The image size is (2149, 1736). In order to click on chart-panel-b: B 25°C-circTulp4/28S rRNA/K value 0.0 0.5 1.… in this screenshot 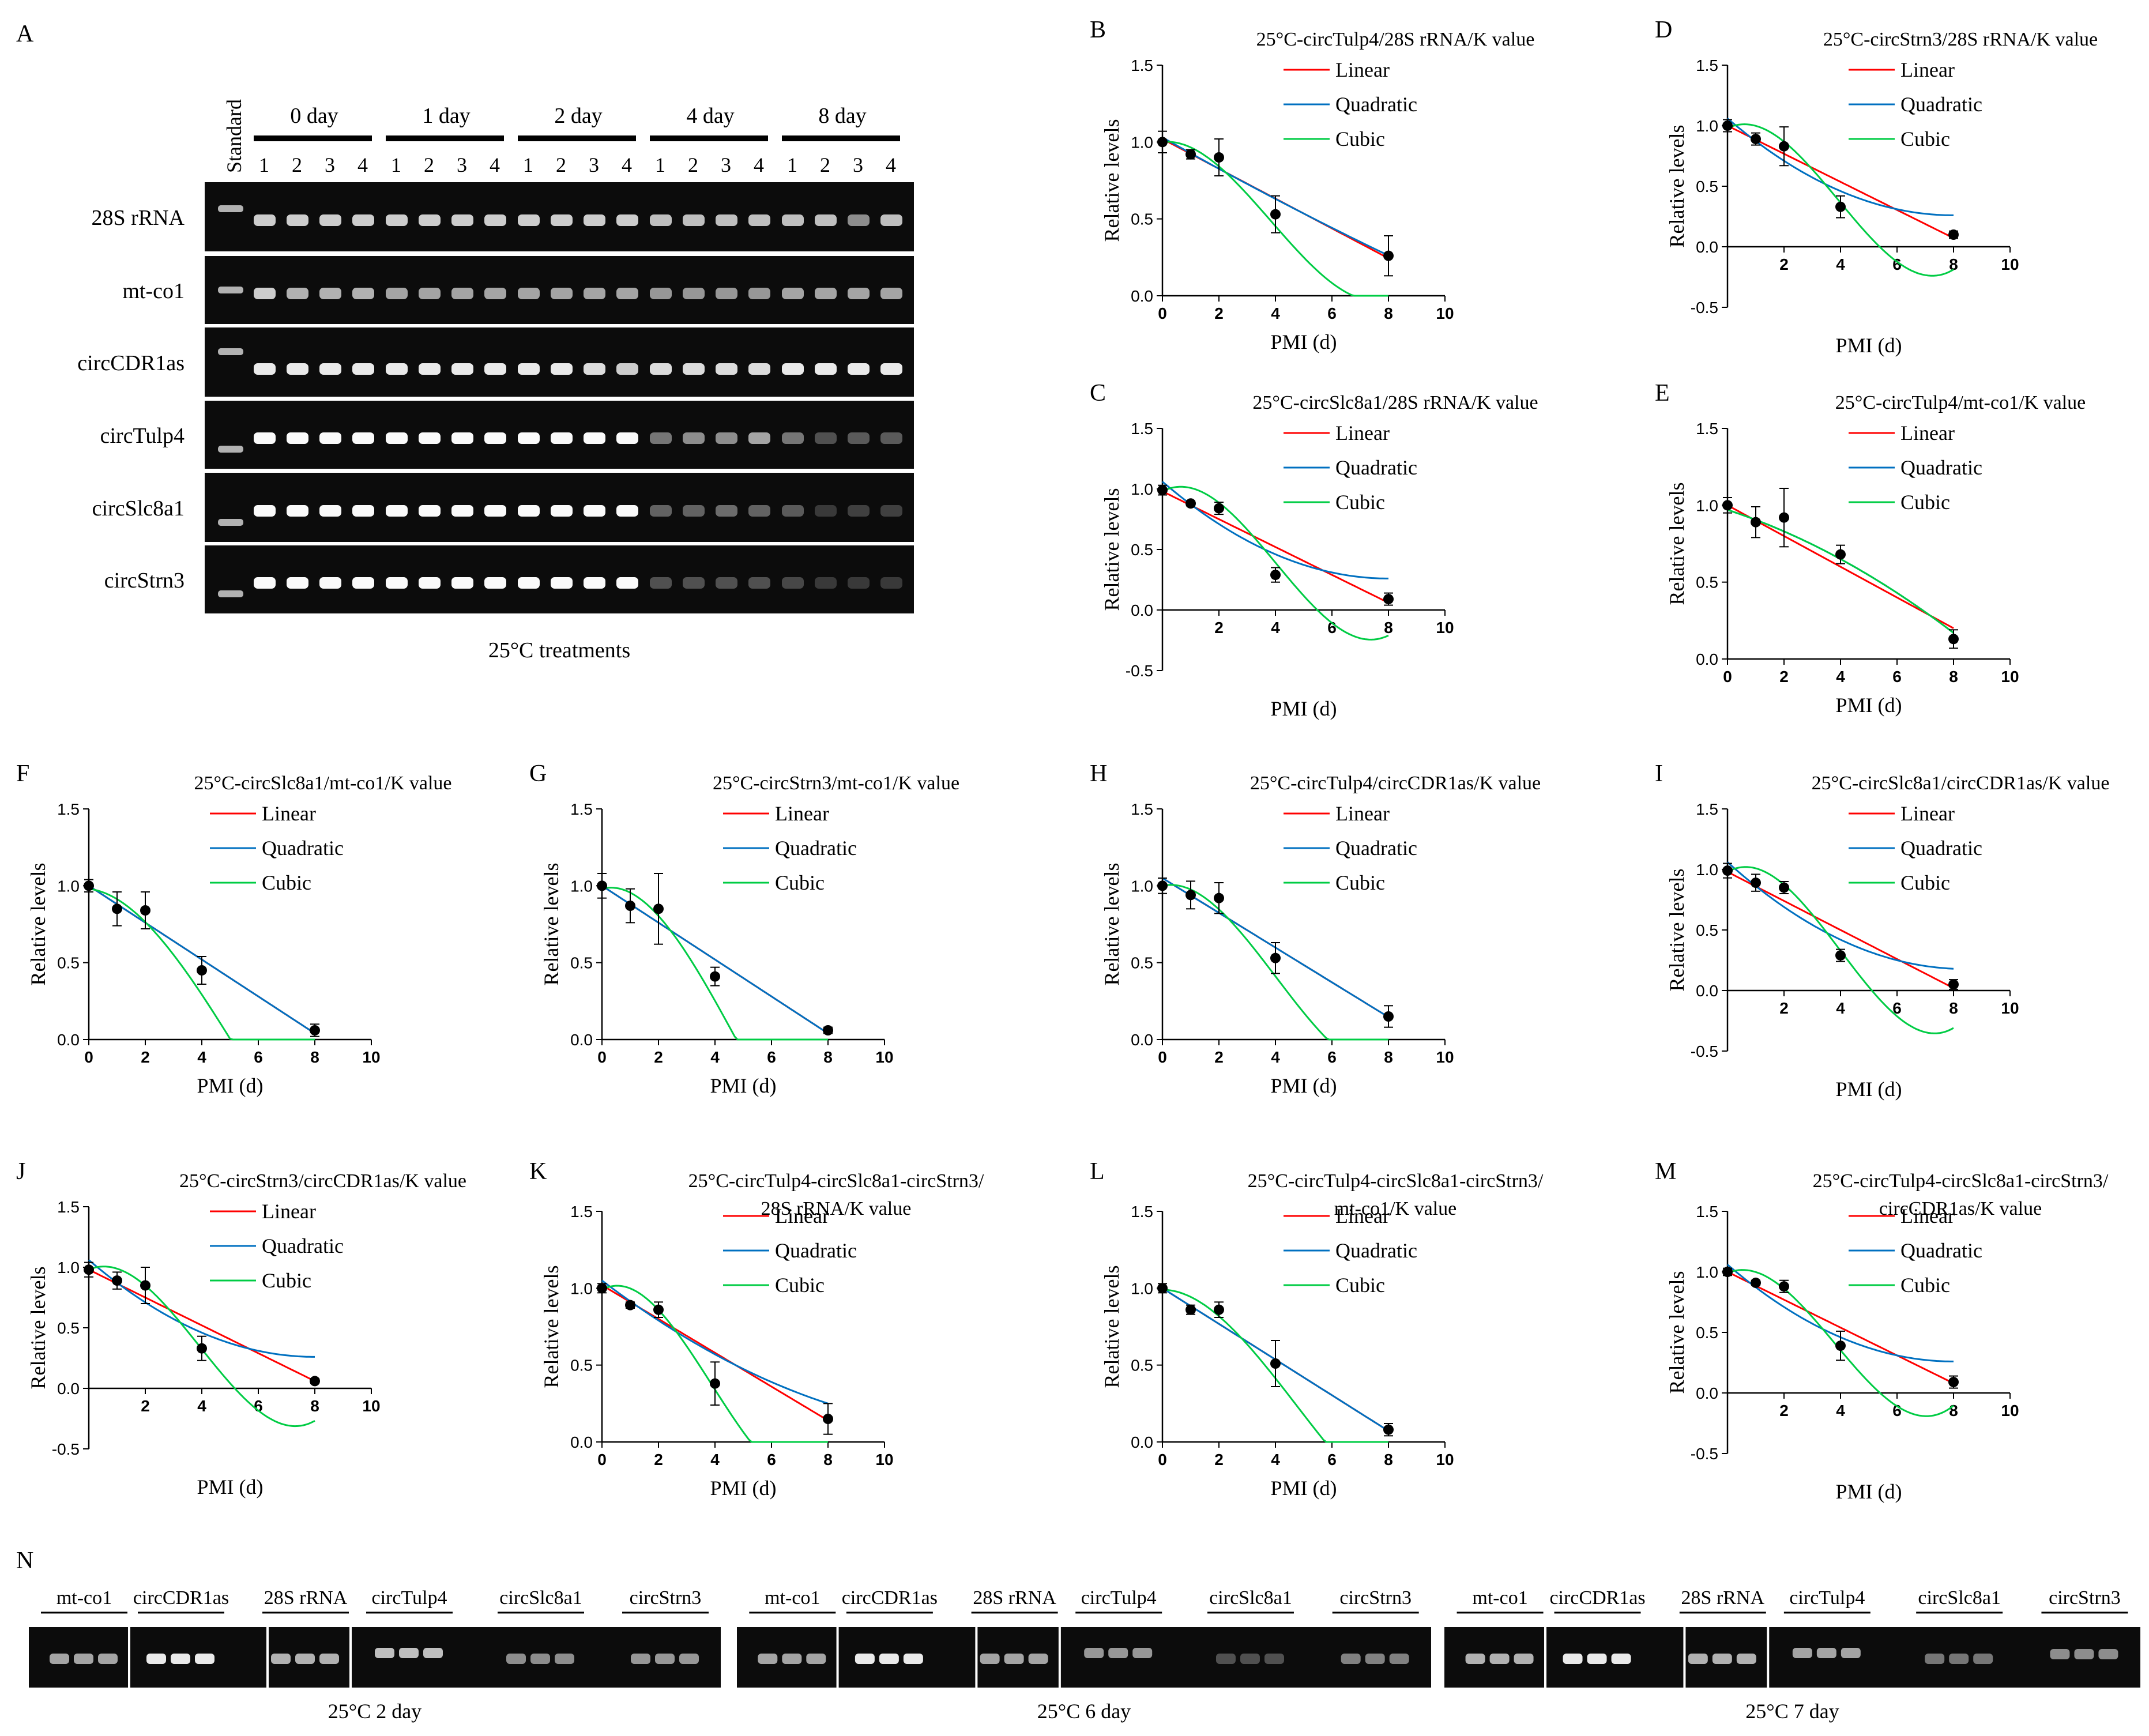, I will do `click(1312, 185)`.